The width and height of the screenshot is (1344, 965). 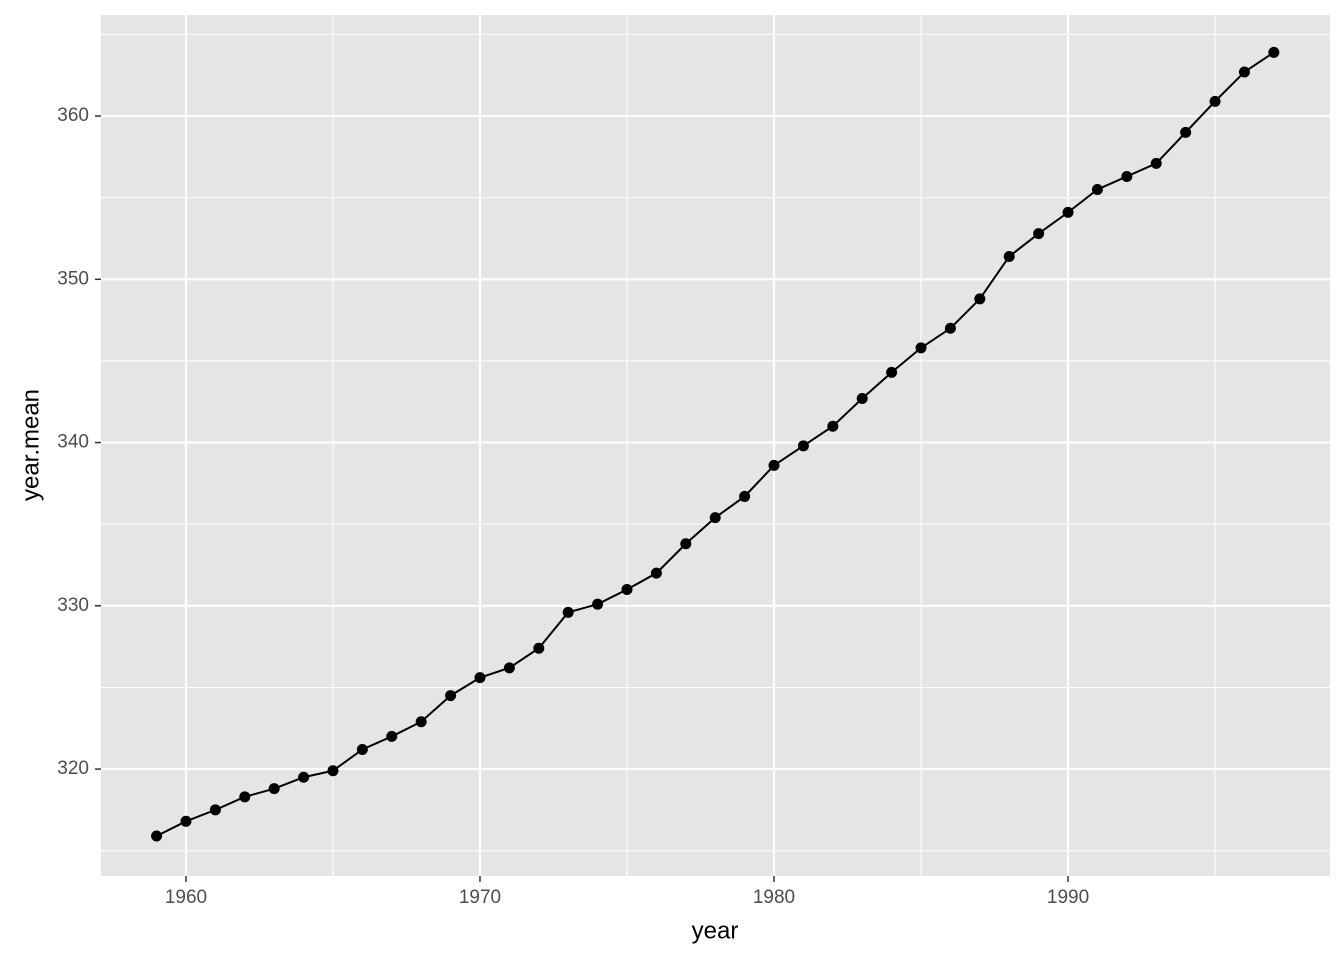 I want to click on y-tick-label: 360, so click(x=73, y=115).